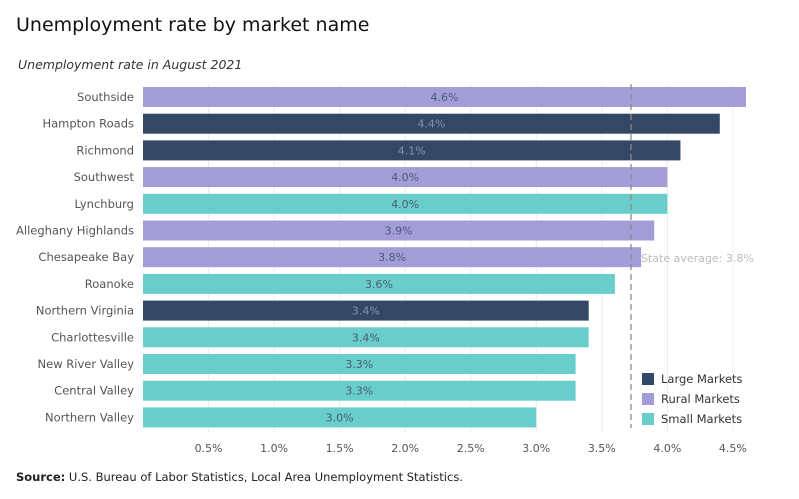 The width and height of the screenshot is (799, 499). I want to click on x-tick-label: 2.0%, so click(405, 448).